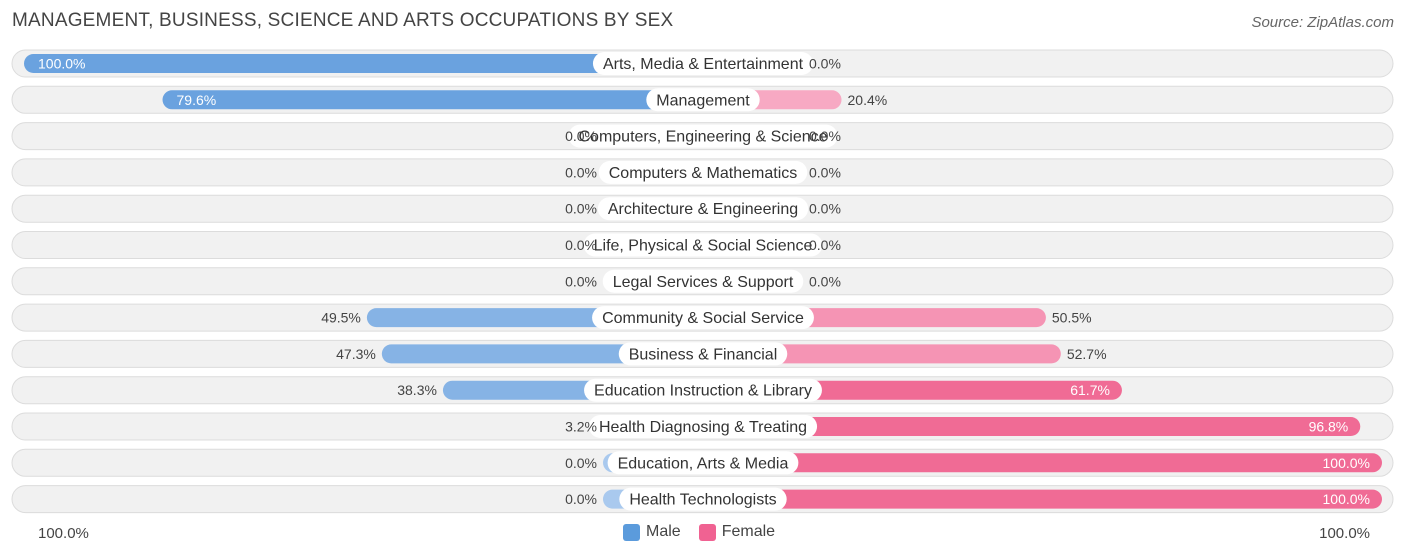  I want to click on legend-item-female: Female, so click(737, 532).